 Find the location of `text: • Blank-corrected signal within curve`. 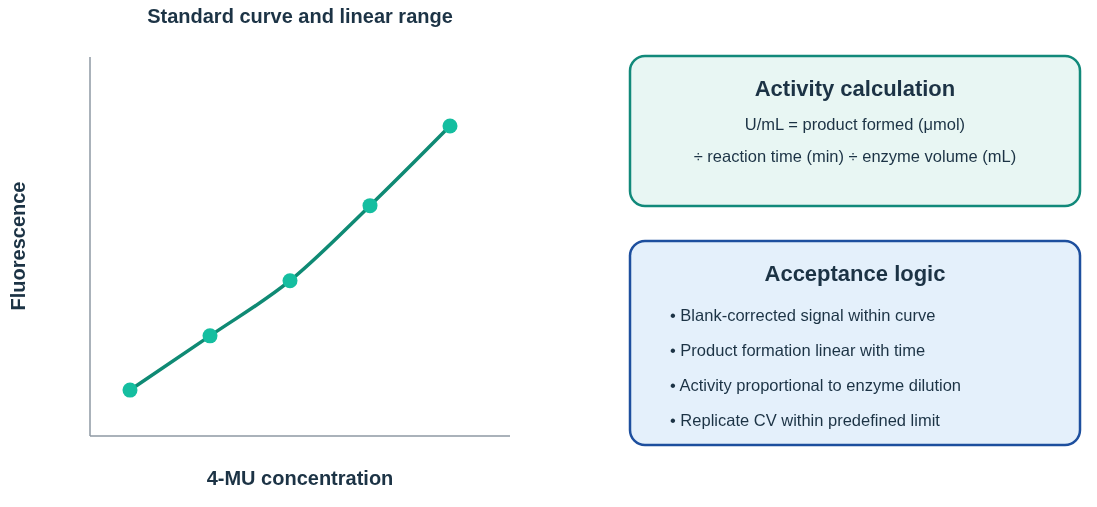

text: • Blank-corrected signal within curve is located at coordinates (803, 315).